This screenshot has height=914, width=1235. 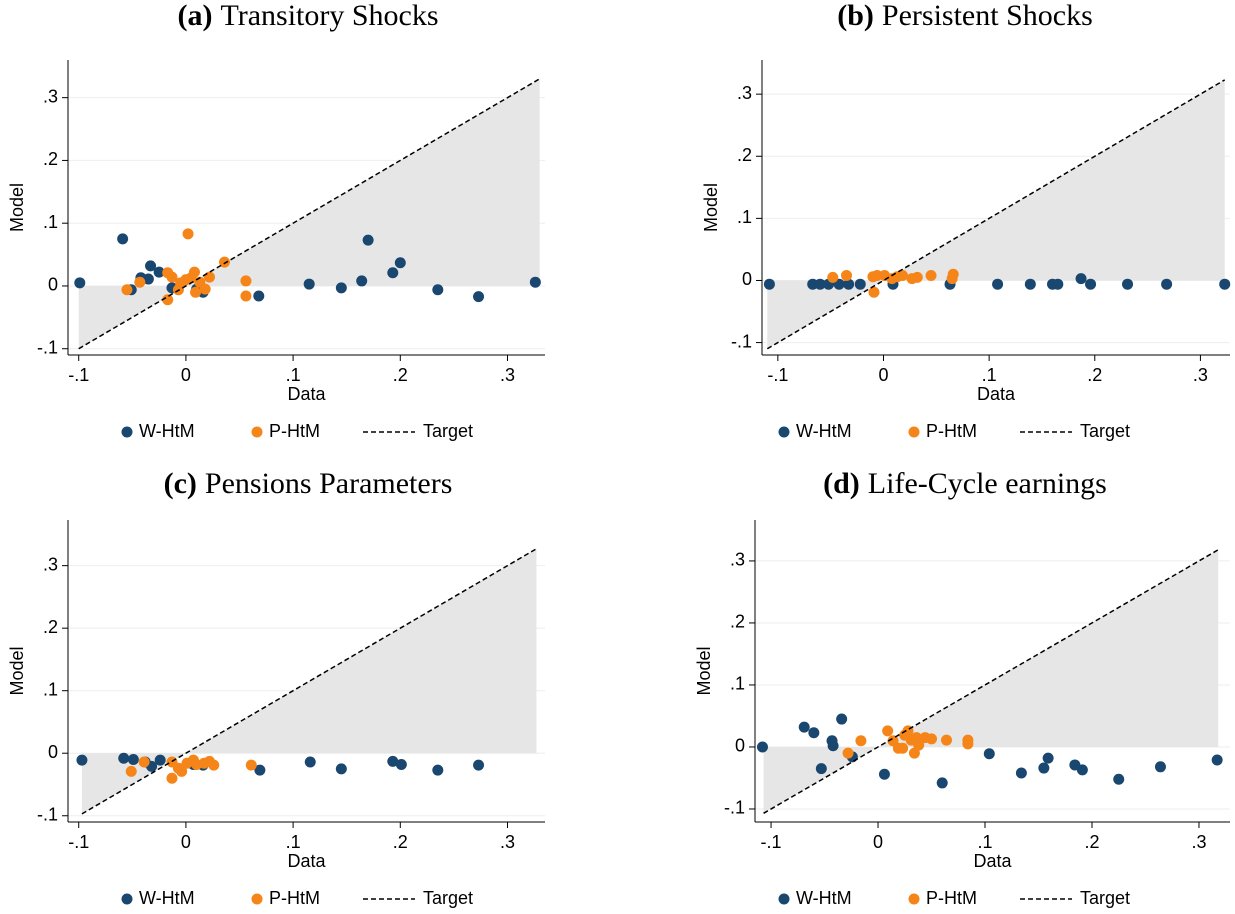 I want to click on title-text: Persistent Shocks, so click(x=987, y=16).